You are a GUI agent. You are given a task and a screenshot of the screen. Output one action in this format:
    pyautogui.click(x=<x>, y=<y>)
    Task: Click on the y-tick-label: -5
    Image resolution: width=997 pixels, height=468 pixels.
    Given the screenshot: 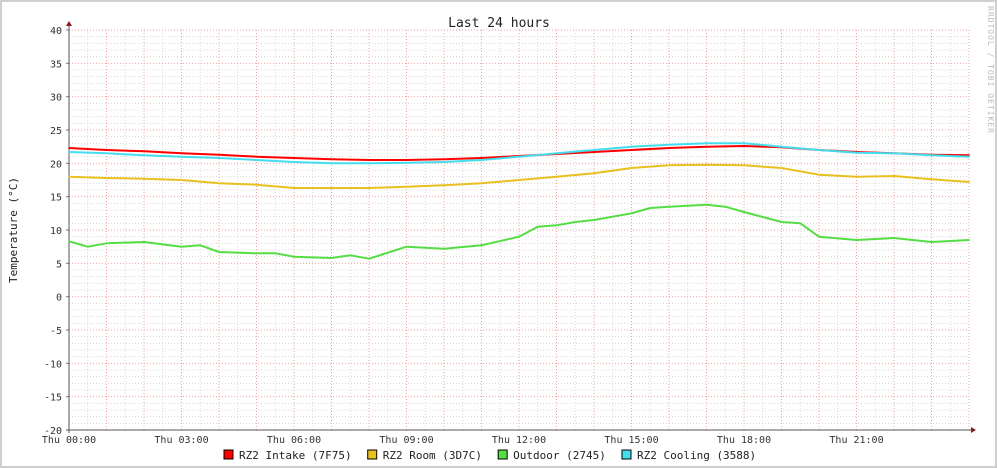 What is the action you would take?
    pyautogui.click(x=56, y=331)
    